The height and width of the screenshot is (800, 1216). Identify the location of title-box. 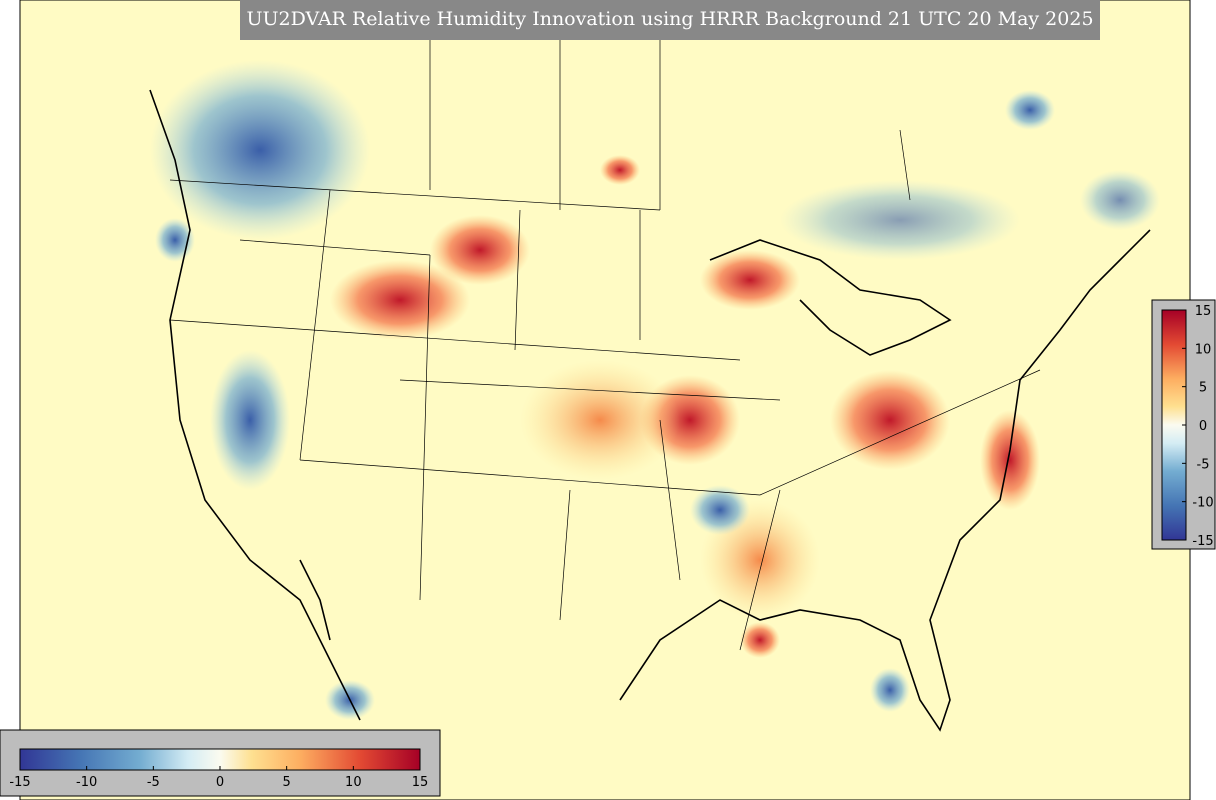
(670, 20).